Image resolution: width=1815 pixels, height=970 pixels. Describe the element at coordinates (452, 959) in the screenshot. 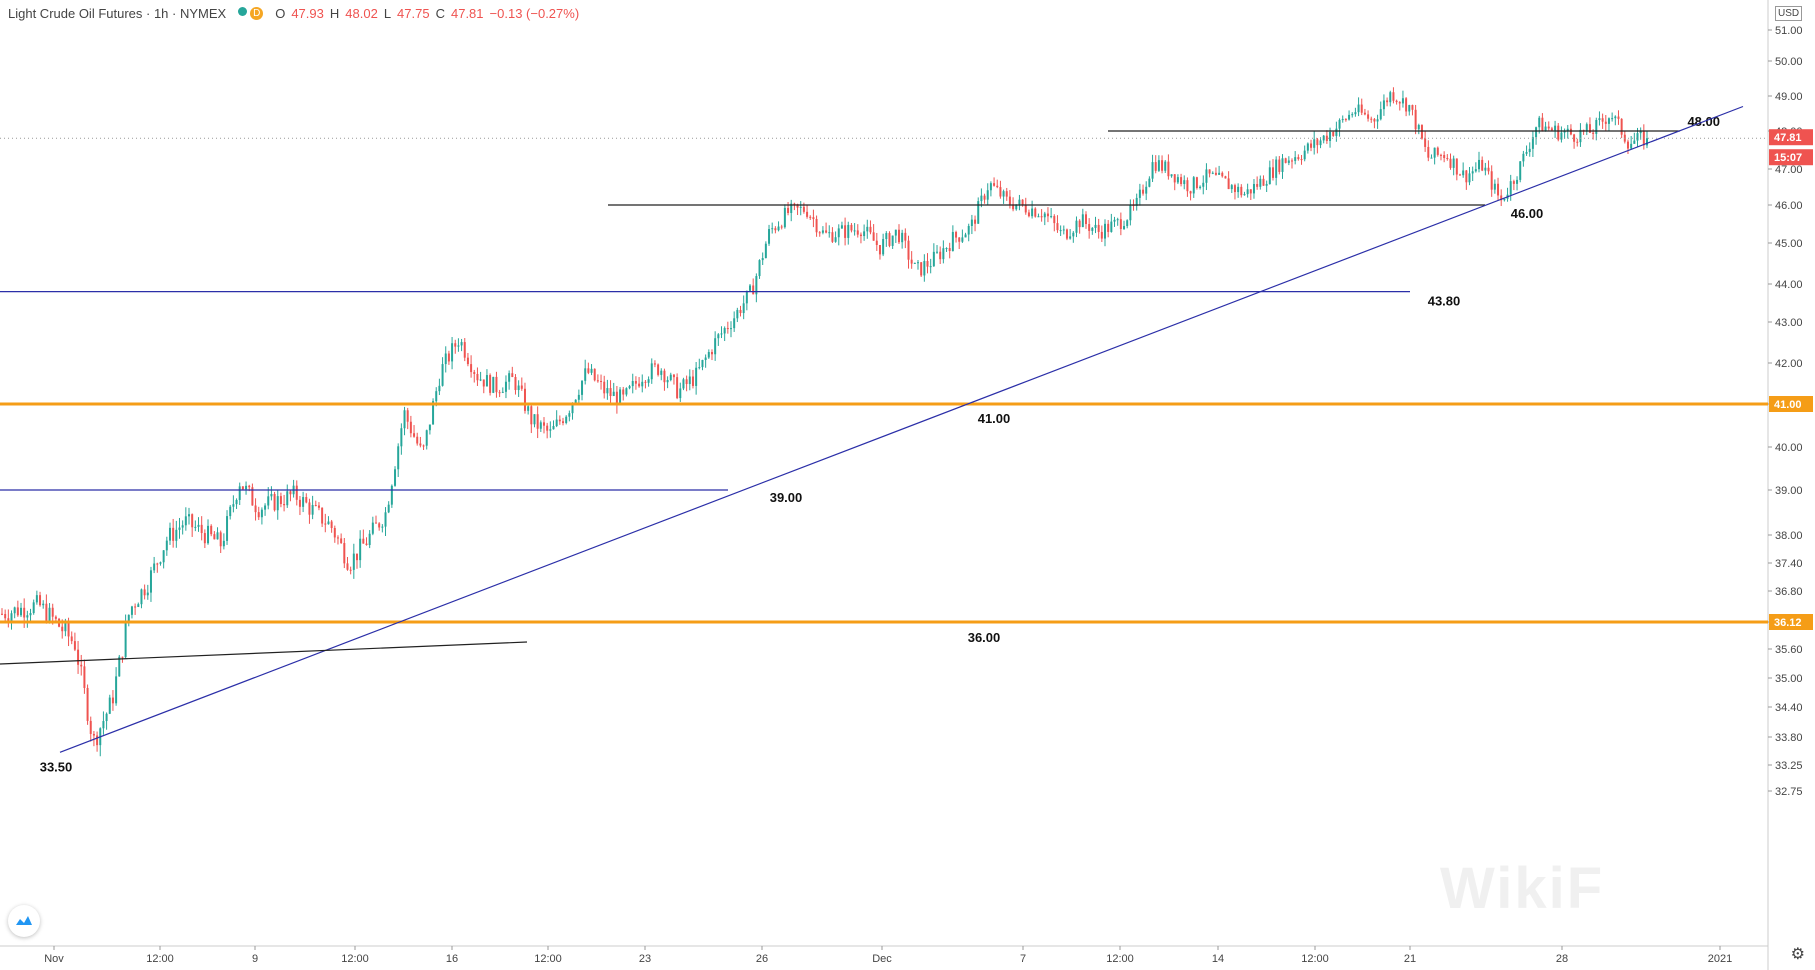

I see `x-tick-label: 16` at that location.